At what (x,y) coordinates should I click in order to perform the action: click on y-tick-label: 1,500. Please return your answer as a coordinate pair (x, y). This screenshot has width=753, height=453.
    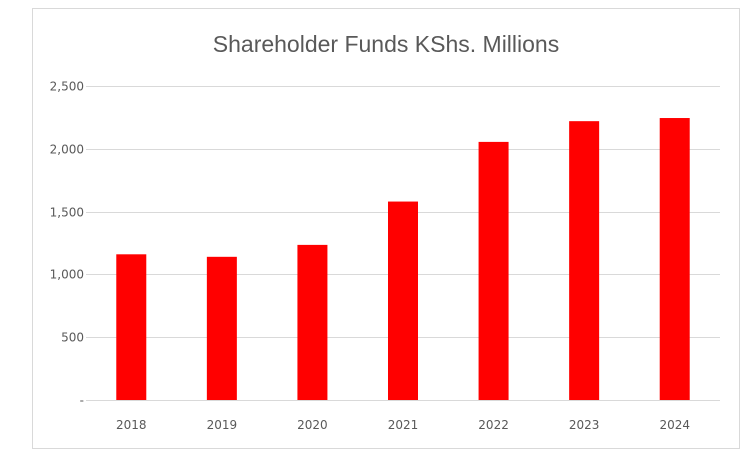
    Looking at the image, I should click on (67, 213).